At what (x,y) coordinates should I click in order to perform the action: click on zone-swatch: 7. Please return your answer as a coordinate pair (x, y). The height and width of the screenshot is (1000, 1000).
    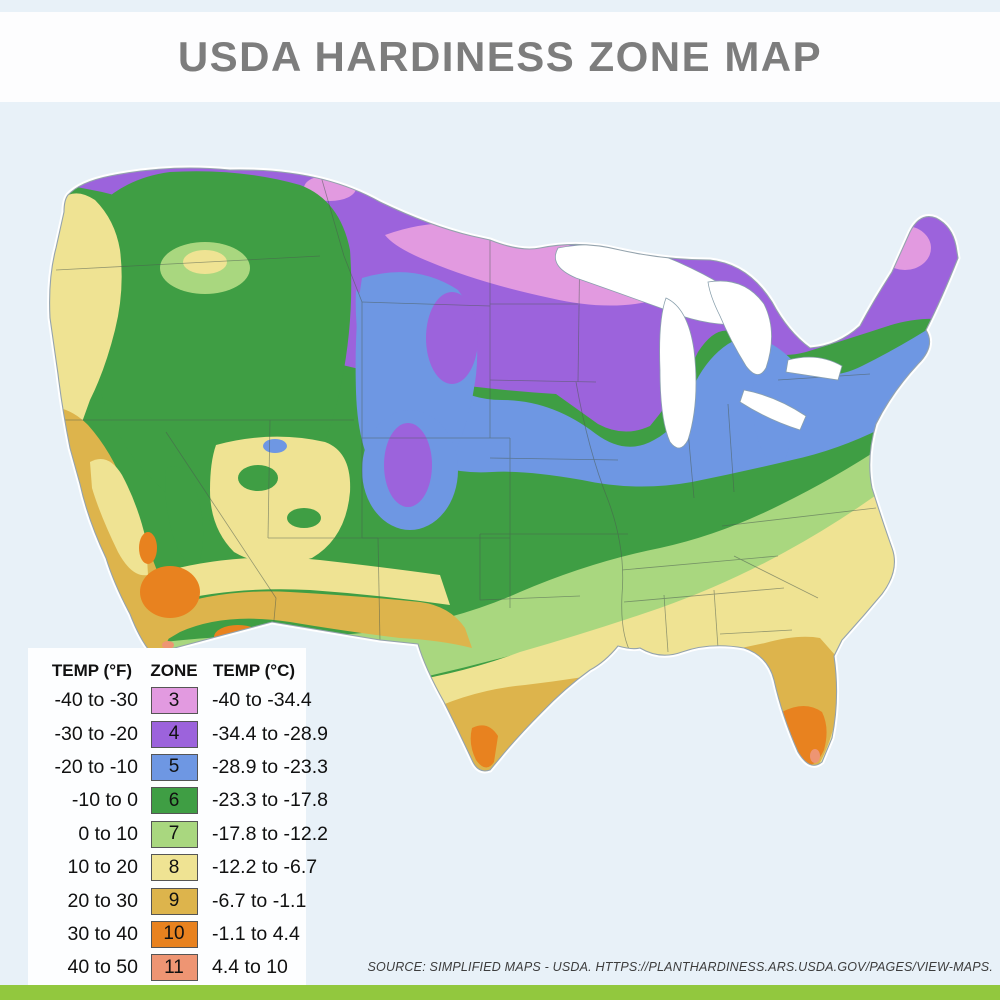
    Looking at the image, I should click on (174, 834).